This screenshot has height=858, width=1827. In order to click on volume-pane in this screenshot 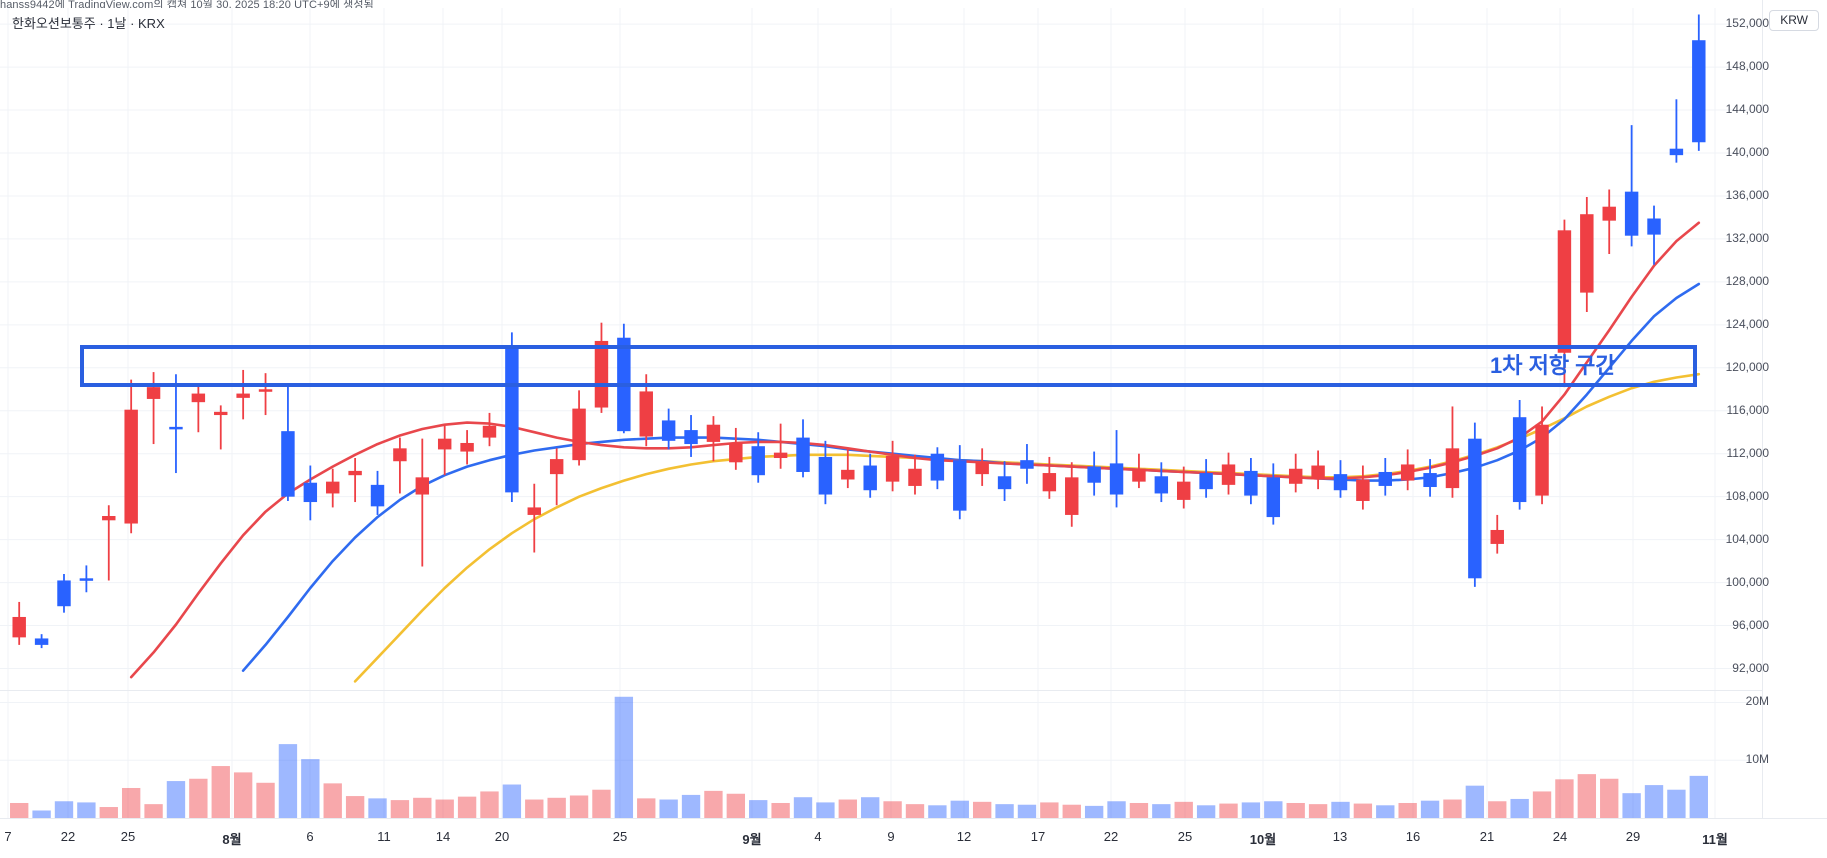, I will do `click(881, 754)`.